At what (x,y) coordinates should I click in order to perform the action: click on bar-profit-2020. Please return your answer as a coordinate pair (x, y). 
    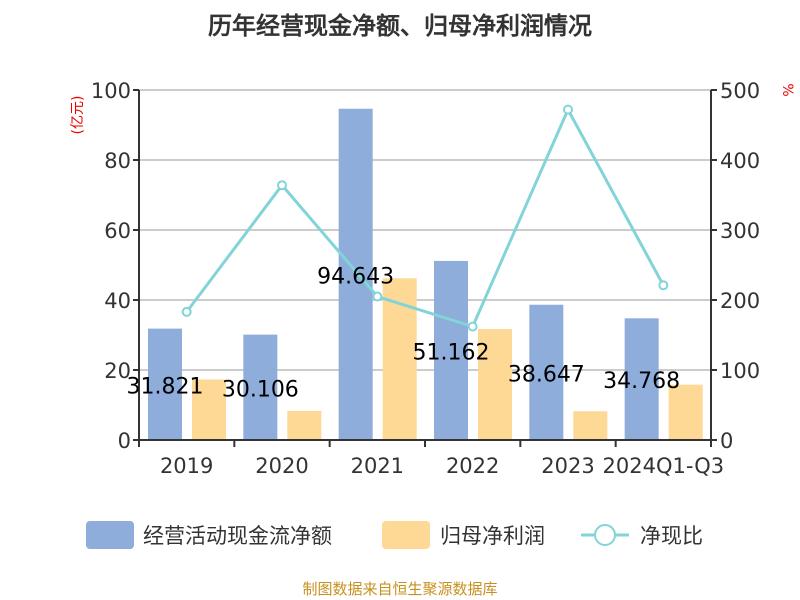
    Looking at the image, I should click on (304, 425).